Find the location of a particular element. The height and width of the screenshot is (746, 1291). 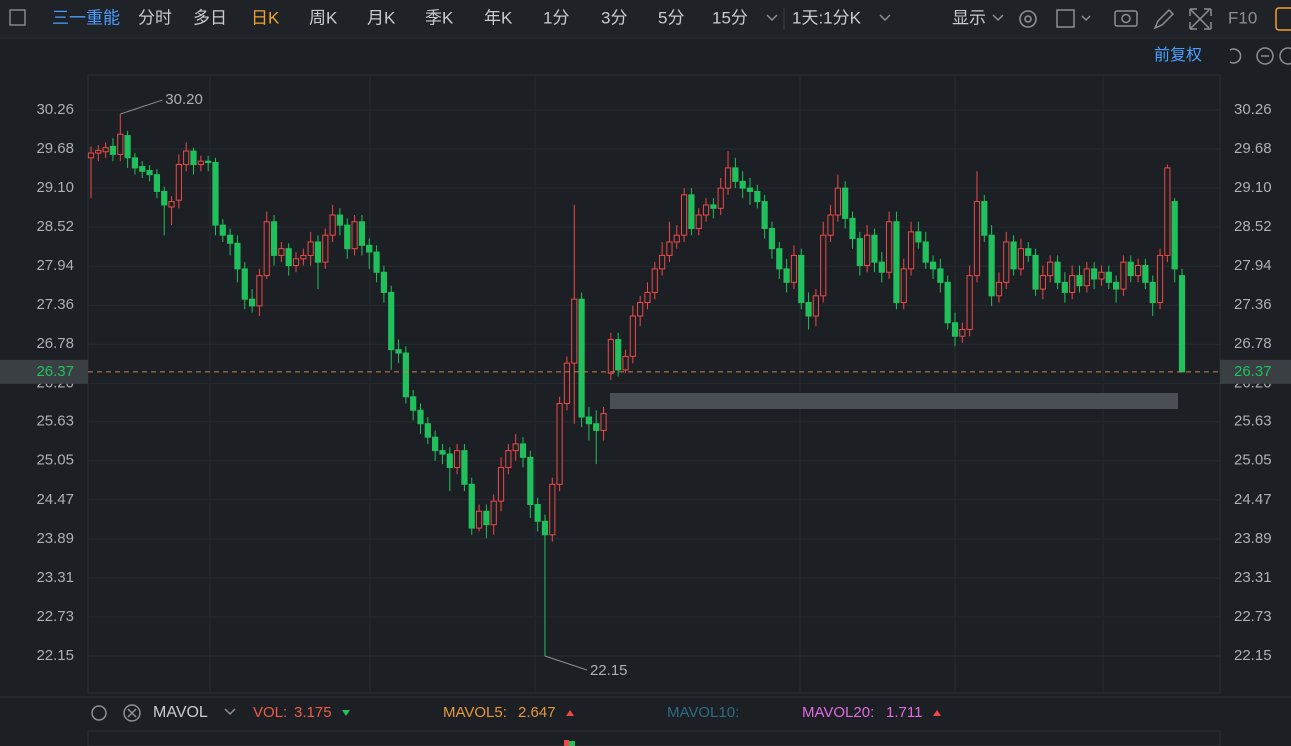

current-price-label-left: 26.37 is located at coordinates (55, 371).